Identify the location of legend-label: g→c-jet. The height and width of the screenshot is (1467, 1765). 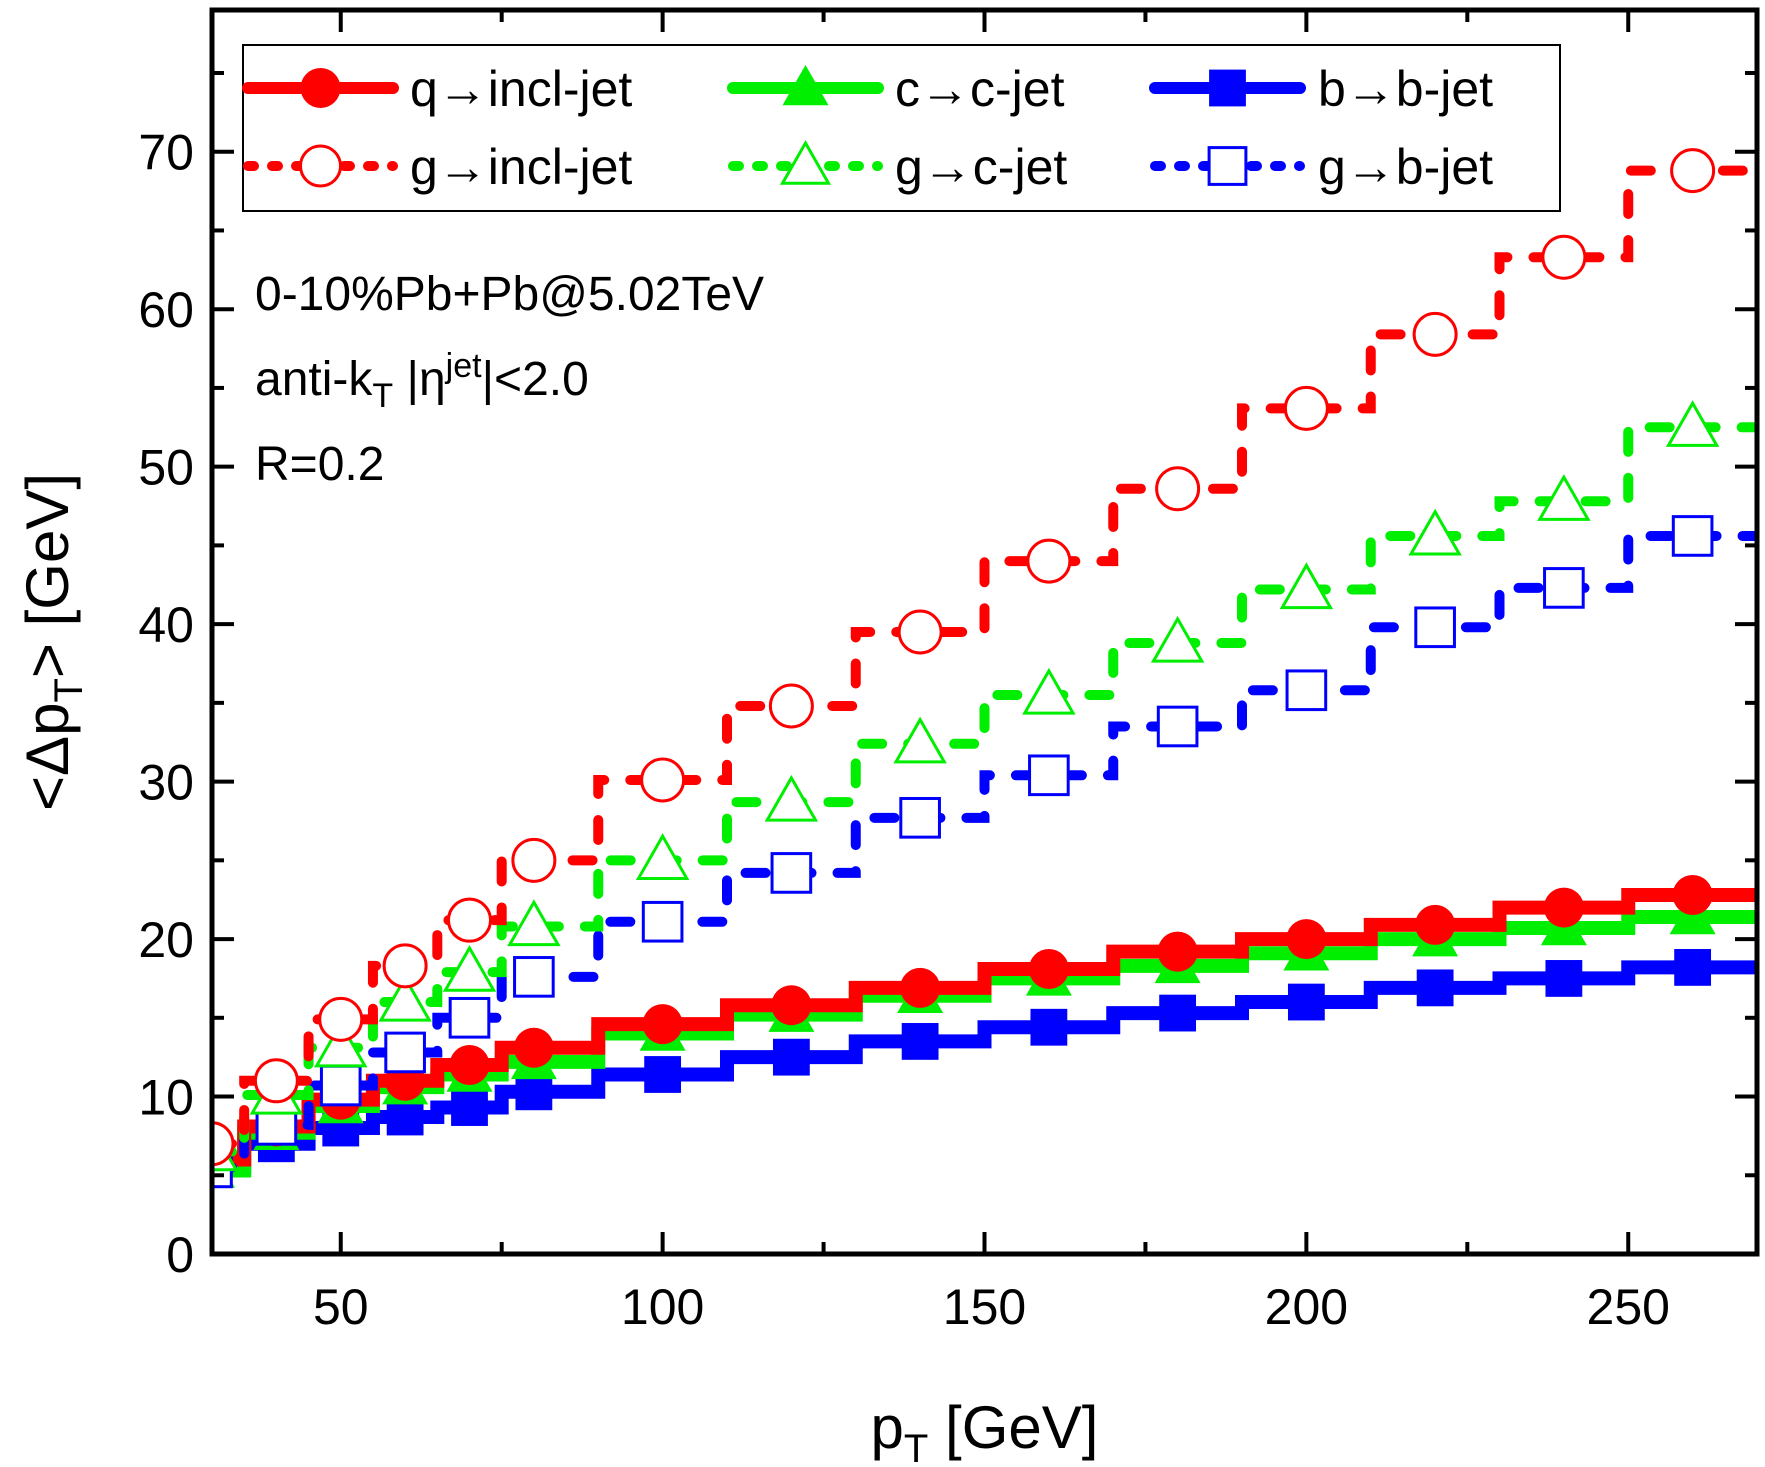
(981, 167).